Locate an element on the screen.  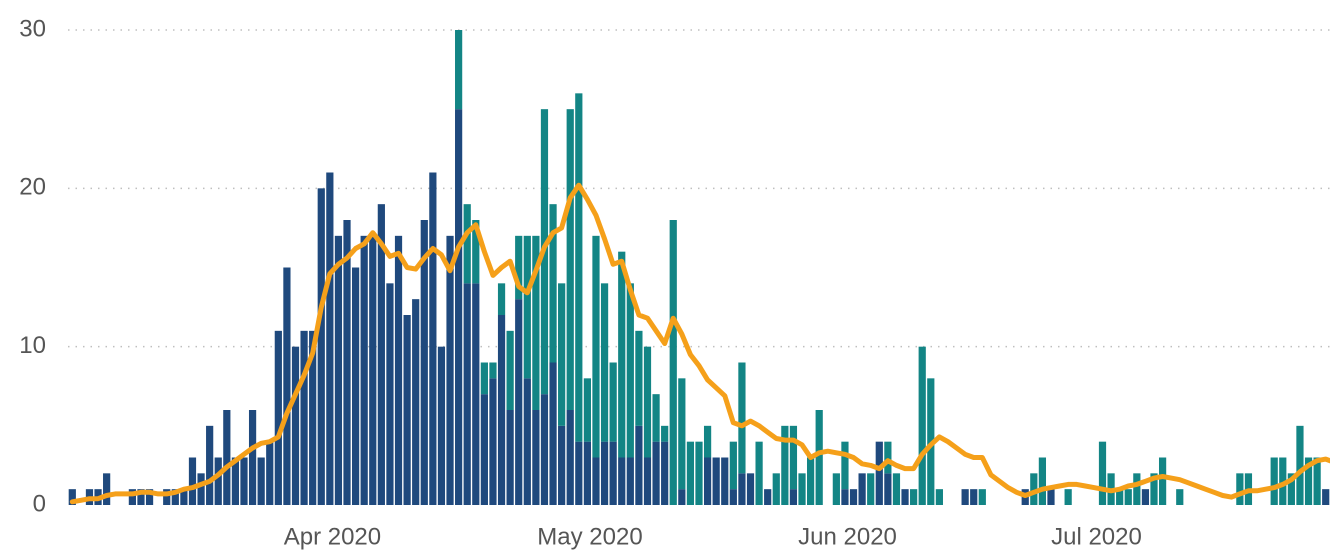
y-tick-label: 30 is located at coordinates (32, 28).